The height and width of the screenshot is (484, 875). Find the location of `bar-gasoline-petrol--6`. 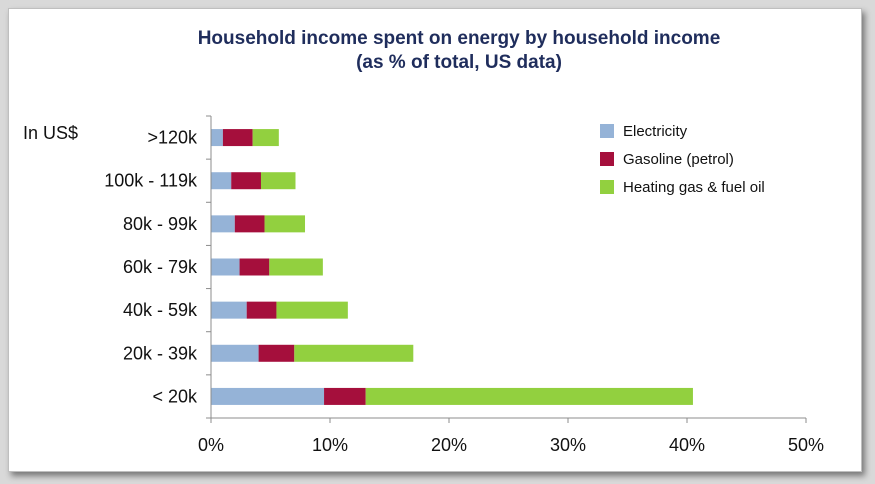

bar-gasoline-petrol--6 is located at coordinates (345, 396).